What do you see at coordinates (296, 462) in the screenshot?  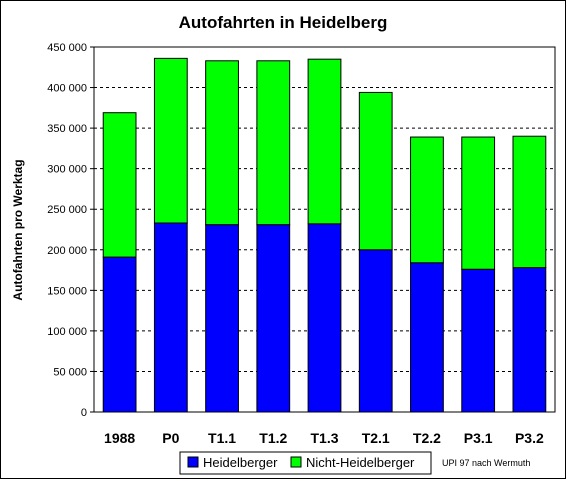 I see `legend-swatch-nicht-heidelberger` at bounding box center [296, 462].